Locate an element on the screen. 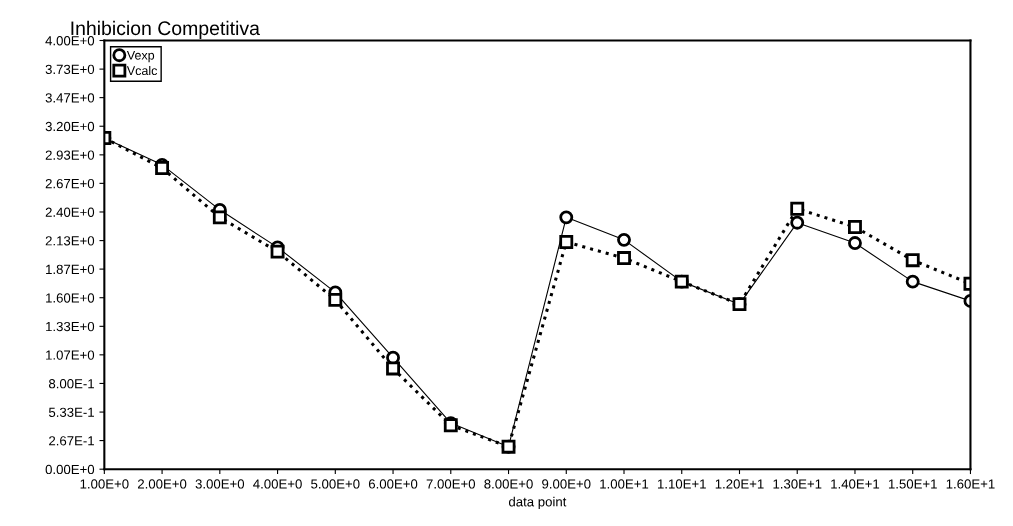  y-tick-label: 4.00E+0 is located at coordinates (70, 41).